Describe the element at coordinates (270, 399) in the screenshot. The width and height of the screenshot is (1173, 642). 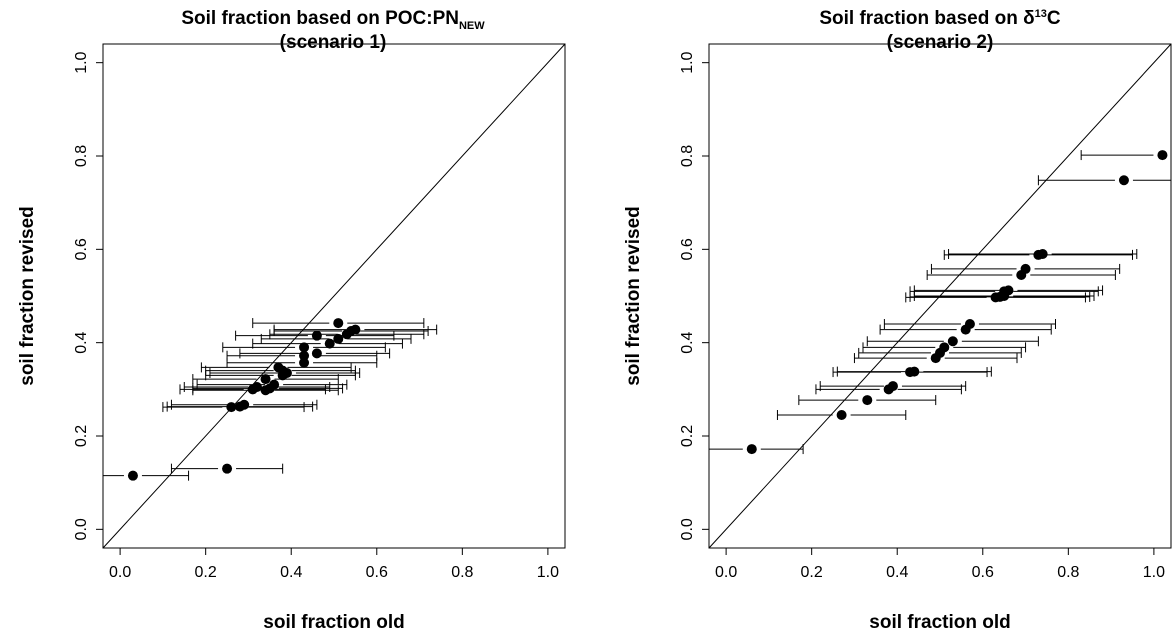
I see `data-layer` at that location.